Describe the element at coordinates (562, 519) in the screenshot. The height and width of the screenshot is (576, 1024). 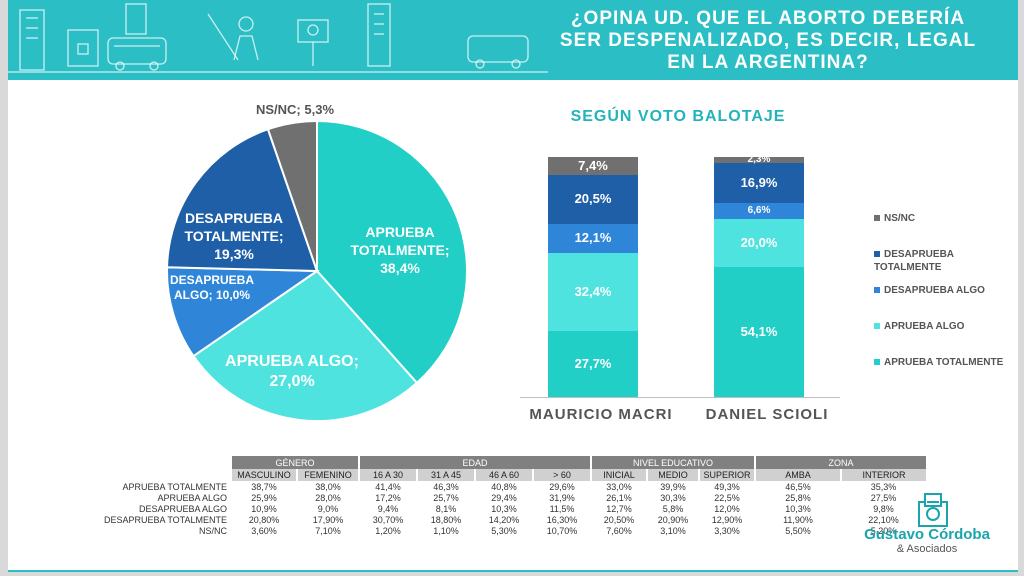
I see `table-cell: 16,30%` at that location.